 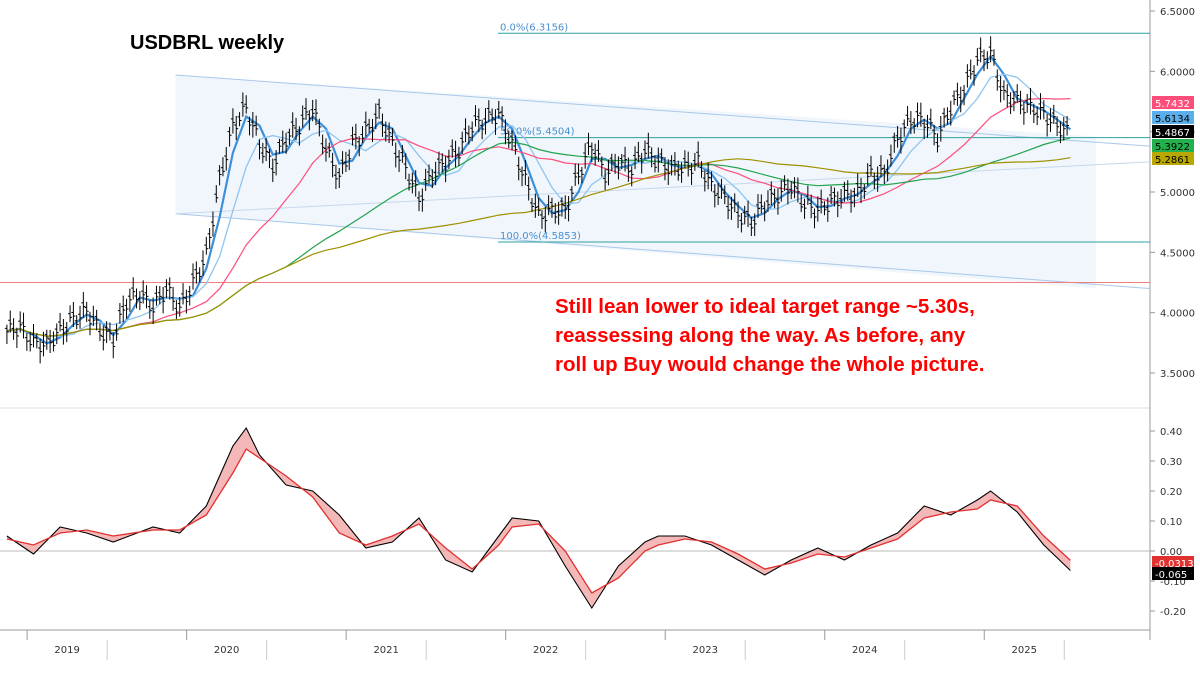 I want to click on fib-level-label: 100.0%(4.5853), so click(x=540, y=236).